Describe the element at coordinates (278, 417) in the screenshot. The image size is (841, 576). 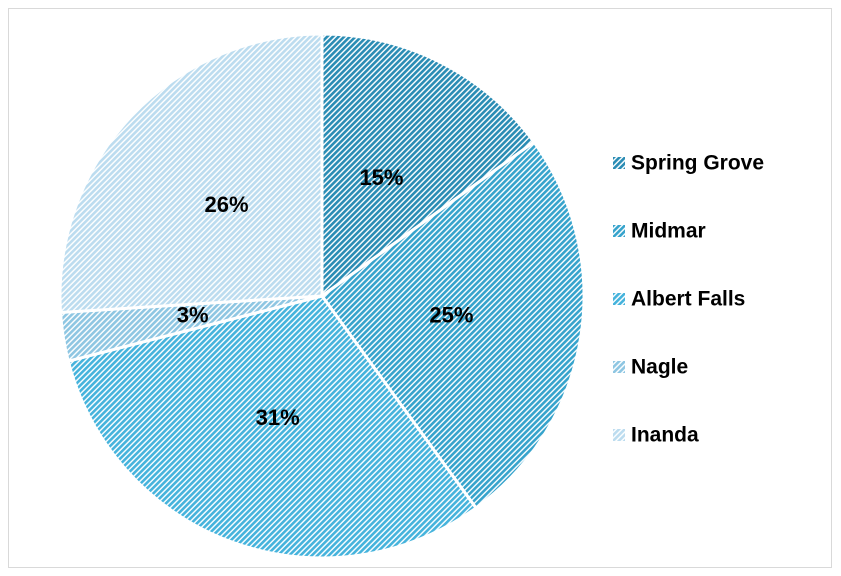
I see `data-label: 31%` at that location.